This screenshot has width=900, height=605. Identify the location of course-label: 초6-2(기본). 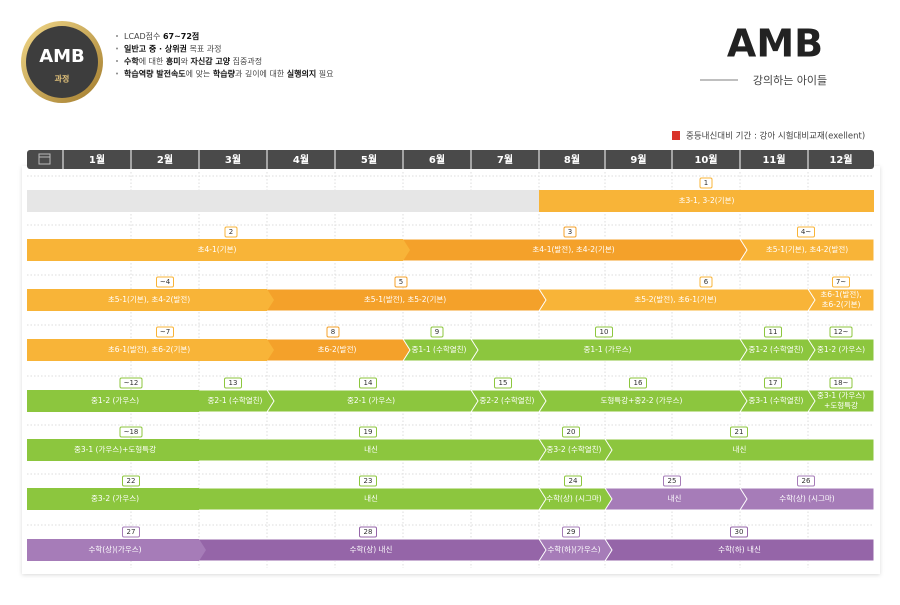
(841, 304).